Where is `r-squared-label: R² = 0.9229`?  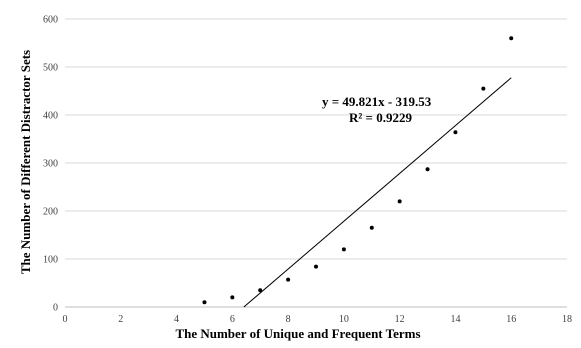 r-squared-label: R² = 0.9229 is located at coordinates (380, 117).